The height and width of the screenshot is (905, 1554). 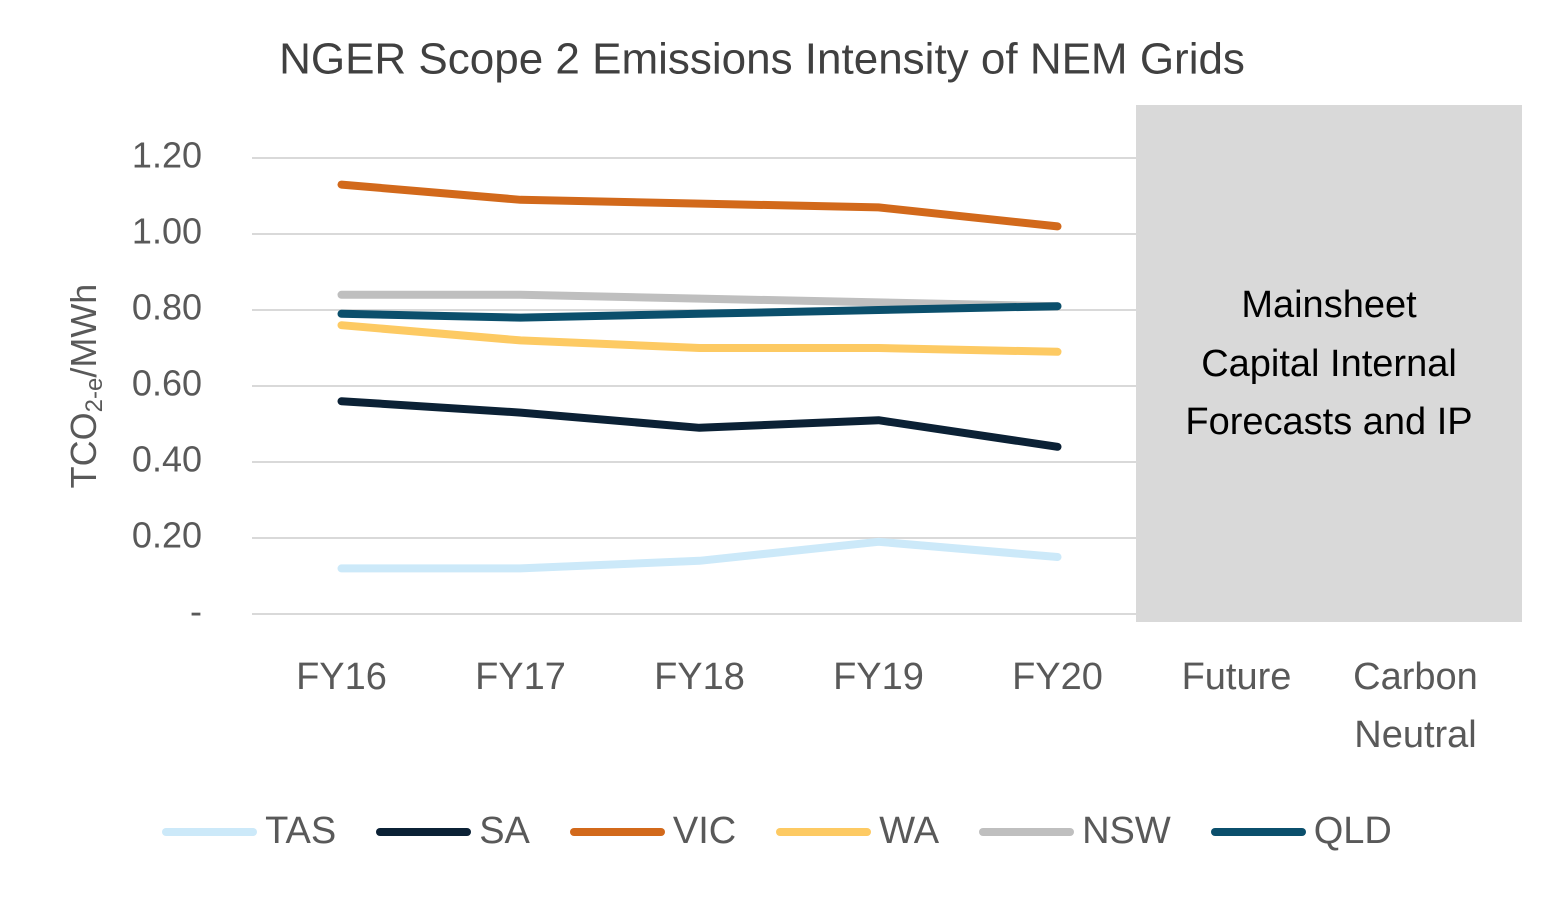 I want to click on annotation: Capital Internal, so click(x=1329, y=364).